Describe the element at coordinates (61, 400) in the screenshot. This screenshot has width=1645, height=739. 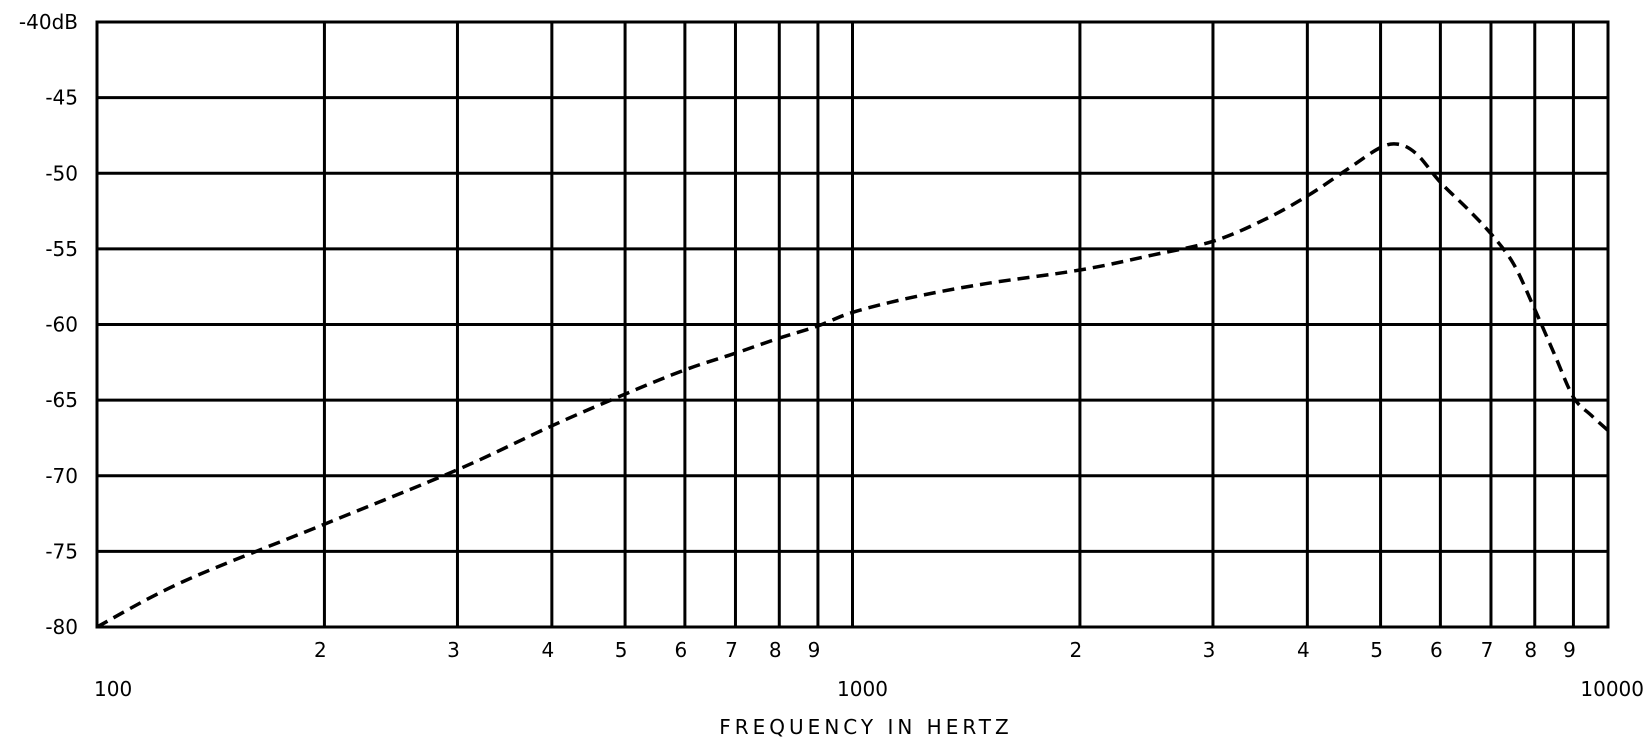
I see `y-tick-label: -65` at that location.